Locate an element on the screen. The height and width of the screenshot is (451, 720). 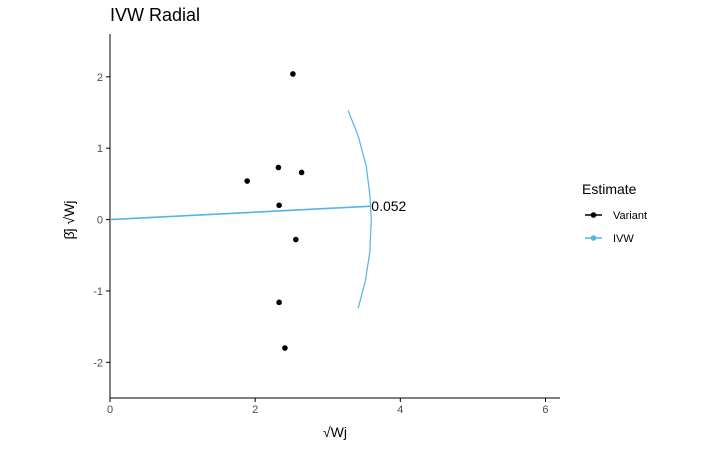
ivw-arc is located at coordinates (359, 209).